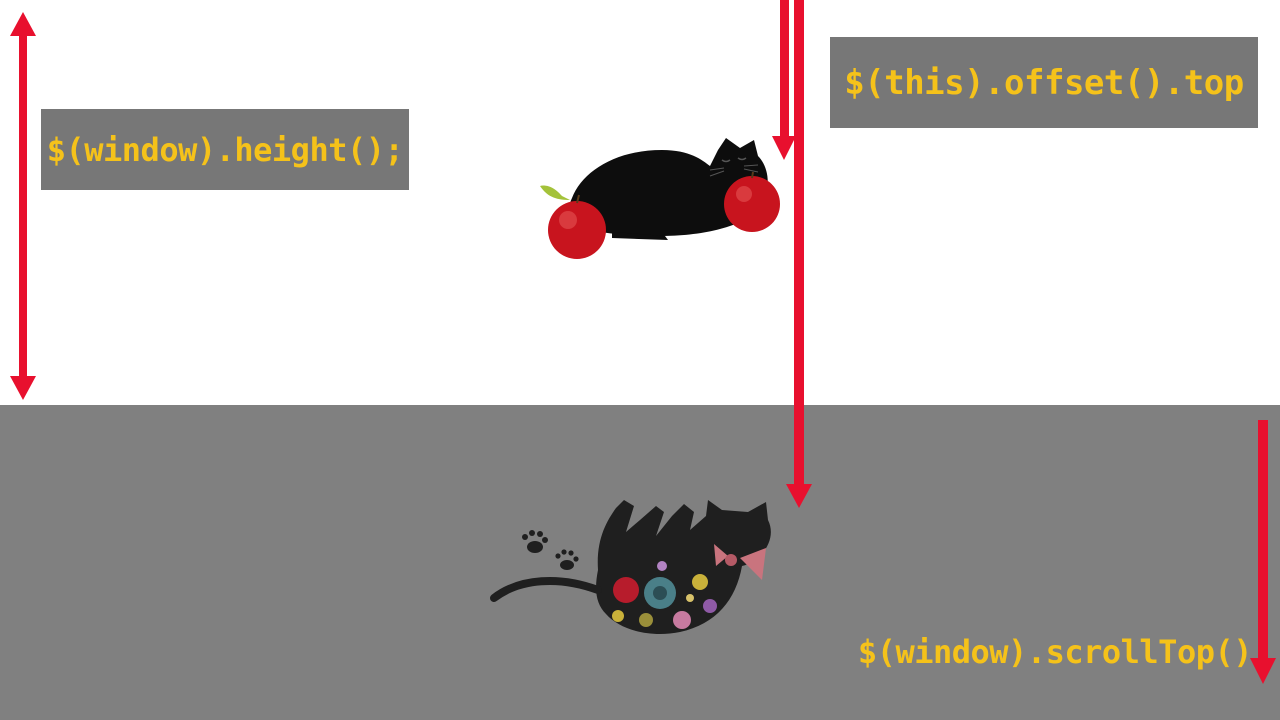 The height and width of the screenshot is (720, 1280). What do you see at coordinates (1044, 82) in the screenshot?
I see `offset-top-label: $(this).offset().top` at bounding box center [1044, 82].